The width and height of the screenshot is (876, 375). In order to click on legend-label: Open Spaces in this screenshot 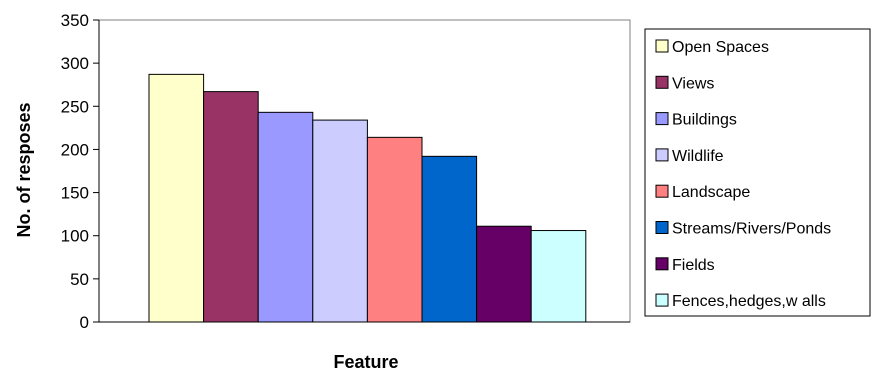, I will do `click(720, 47)`.